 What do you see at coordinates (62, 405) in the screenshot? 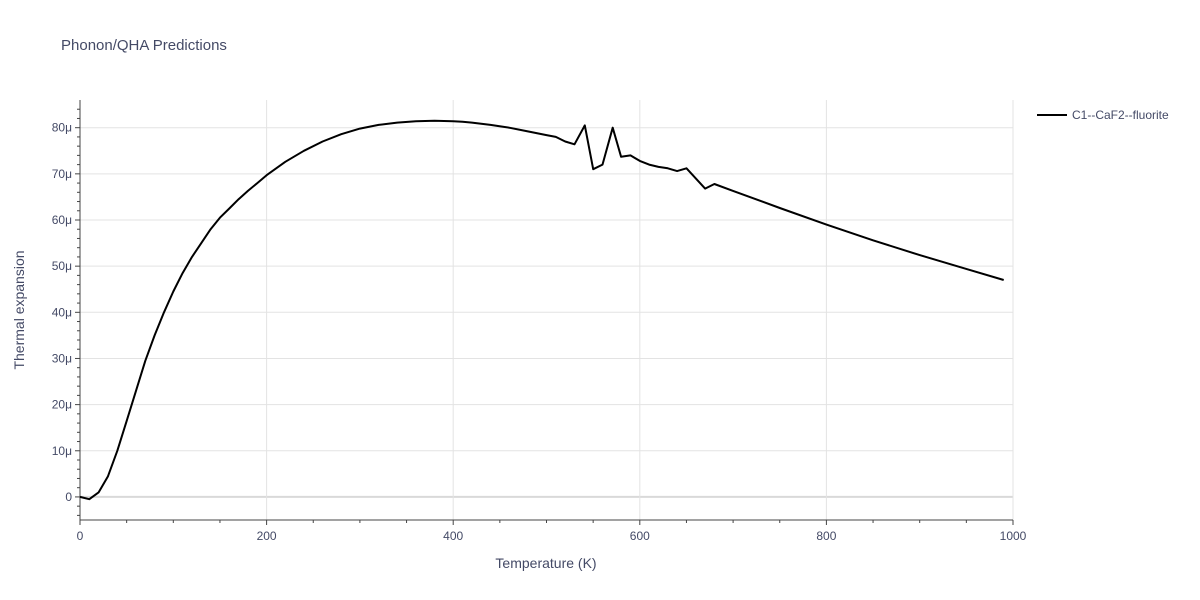
I see `y-tick-label: 20μ` at bounding box center [62, 405].